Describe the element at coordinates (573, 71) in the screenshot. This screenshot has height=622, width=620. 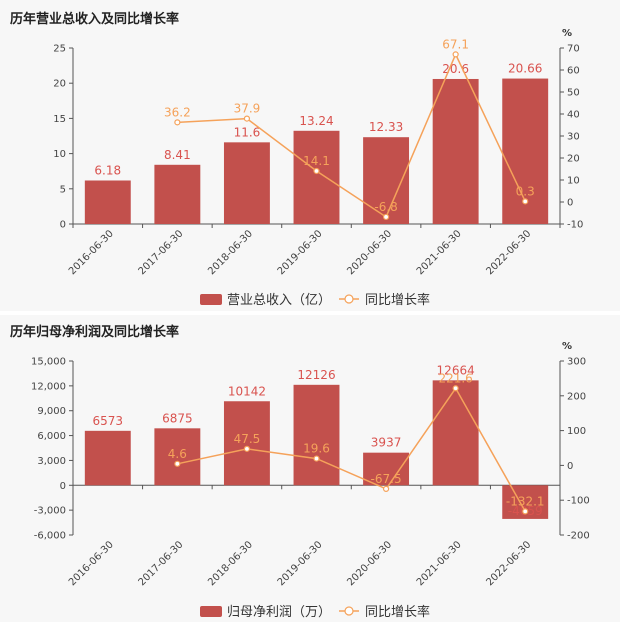
I see `right-axis-tick-label: 60` at that location.